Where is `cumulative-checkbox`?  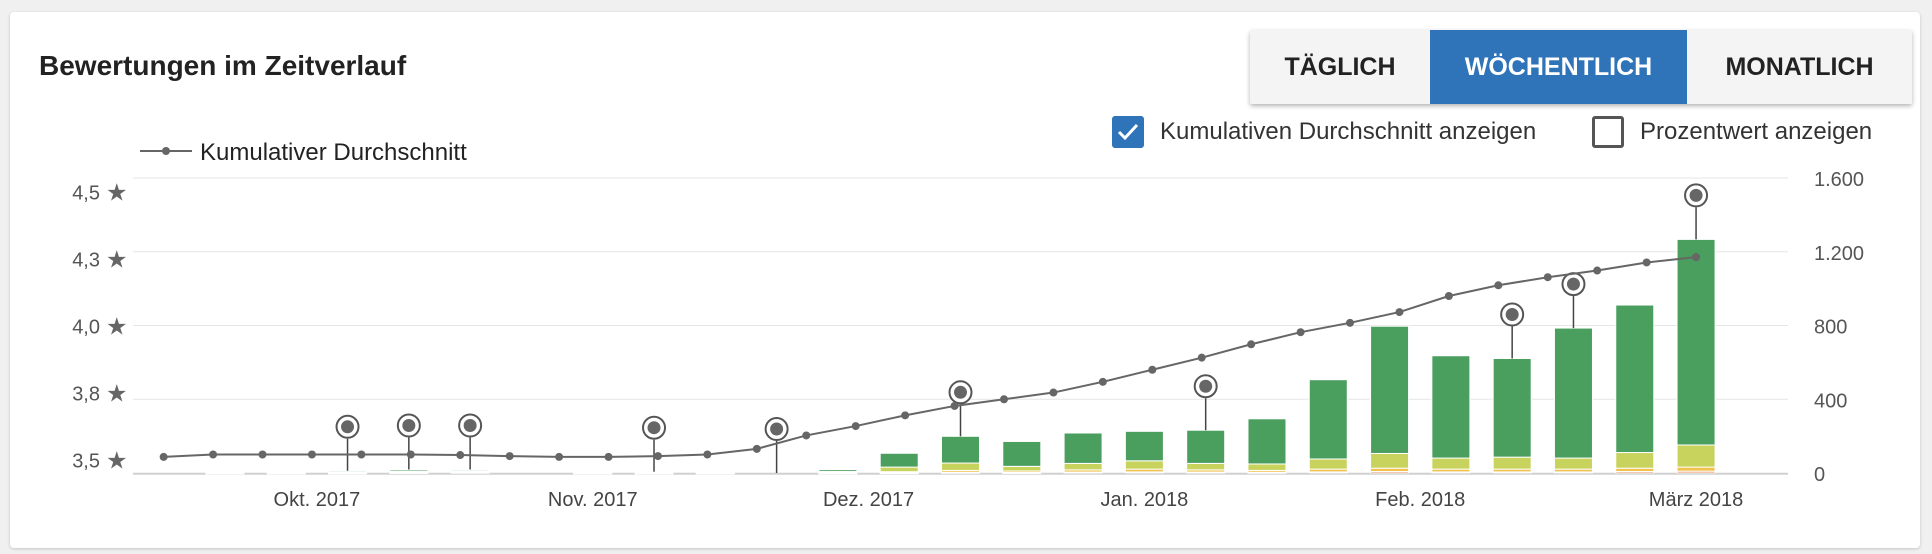 cumulative-checkbox is located at coordinates (1128, 132).